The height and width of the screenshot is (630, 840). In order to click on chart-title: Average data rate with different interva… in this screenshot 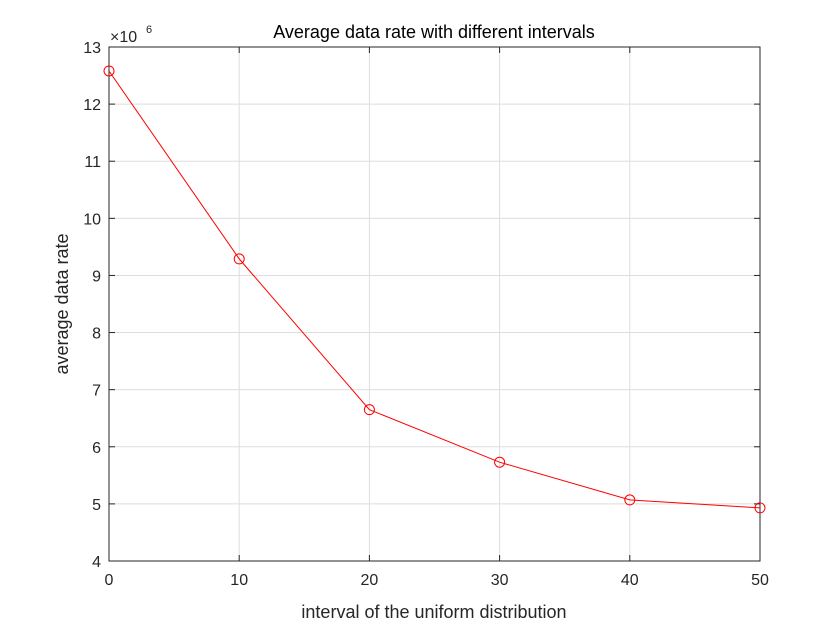, I will do `click(434, 32)`.